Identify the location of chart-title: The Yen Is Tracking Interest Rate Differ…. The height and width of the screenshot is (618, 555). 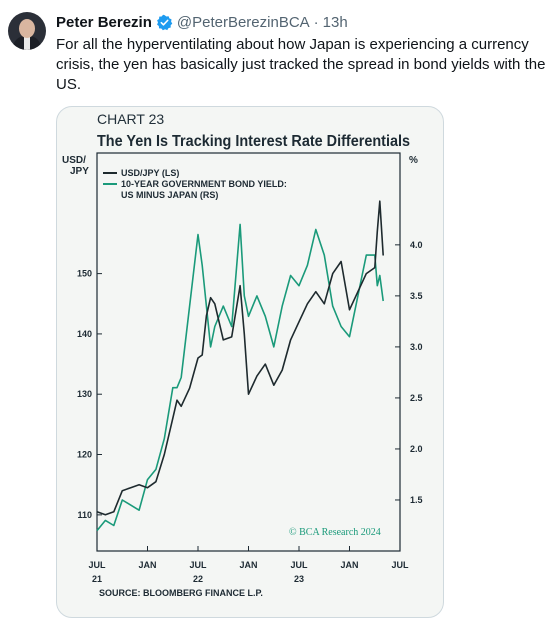
(253, 141).